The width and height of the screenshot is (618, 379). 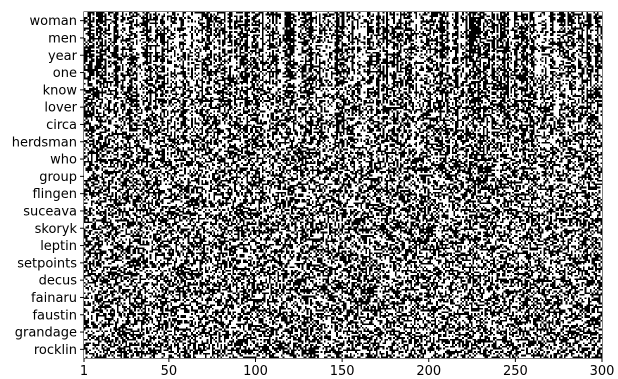 What do you see at coordinates (55, 350) in the screenshot?
I see `y-tick-label: rocklin` at bounding box center [55, 350].